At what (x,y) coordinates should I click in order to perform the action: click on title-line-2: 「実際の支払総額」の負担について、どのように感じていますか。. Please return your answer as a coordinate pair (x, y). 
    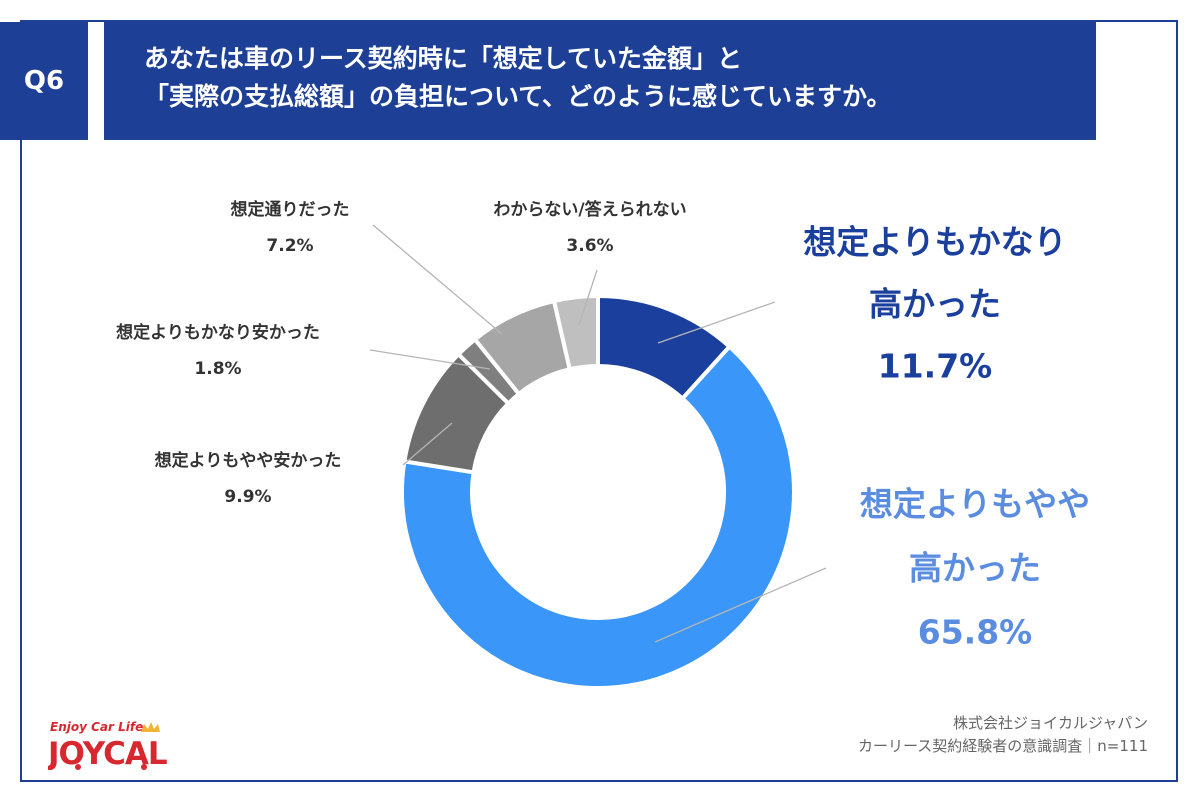
    Looking at the image, I should click on (518, 96).